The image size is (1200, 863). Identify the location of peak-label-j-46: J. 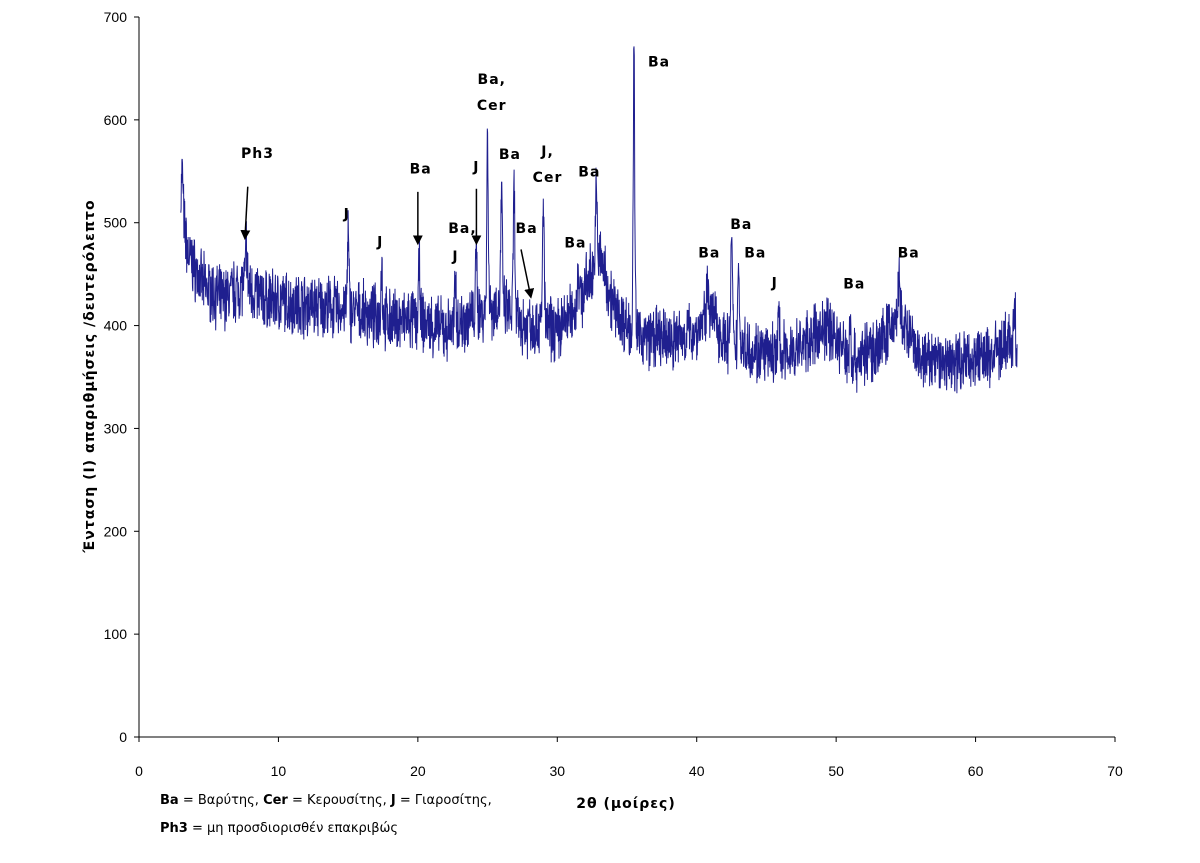
(774, 284).